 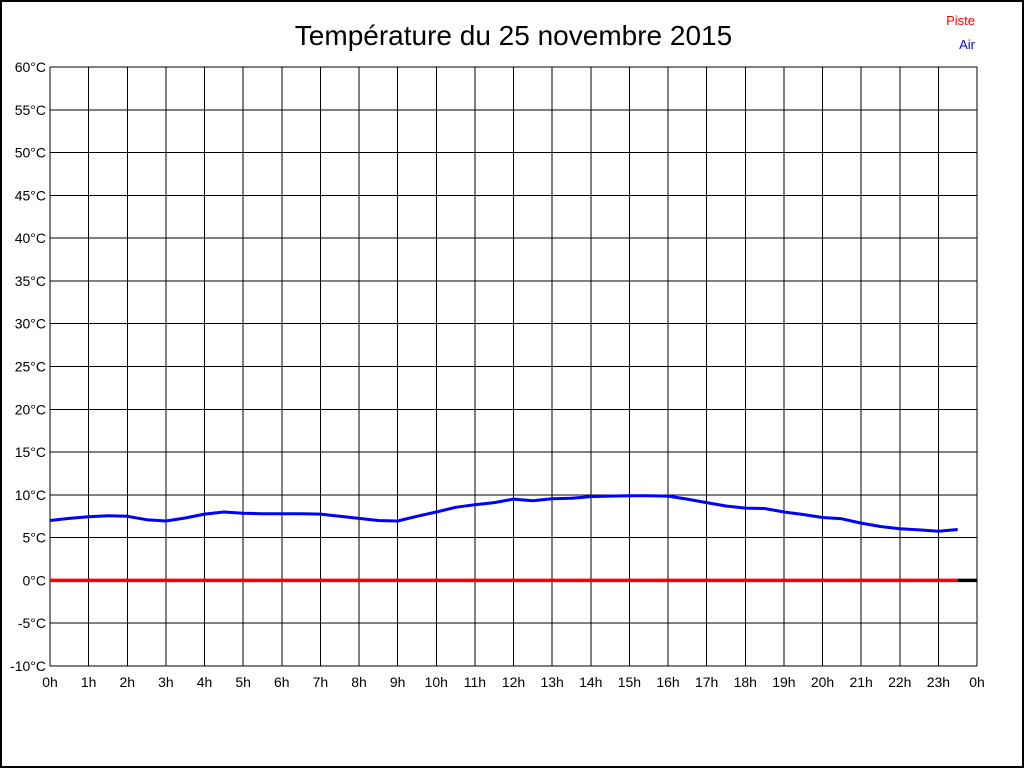 I want to click on x-tick-label: 1h, so click(x=89, y=682).